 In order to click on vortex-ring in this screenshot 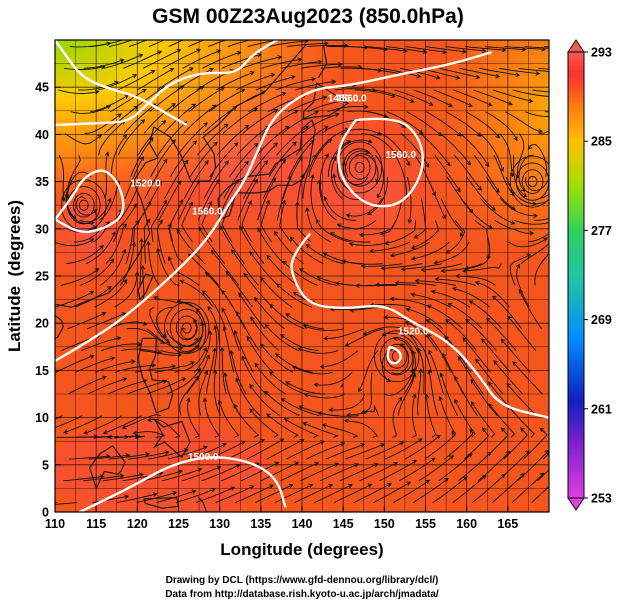, I will do `click(397, 356)`.